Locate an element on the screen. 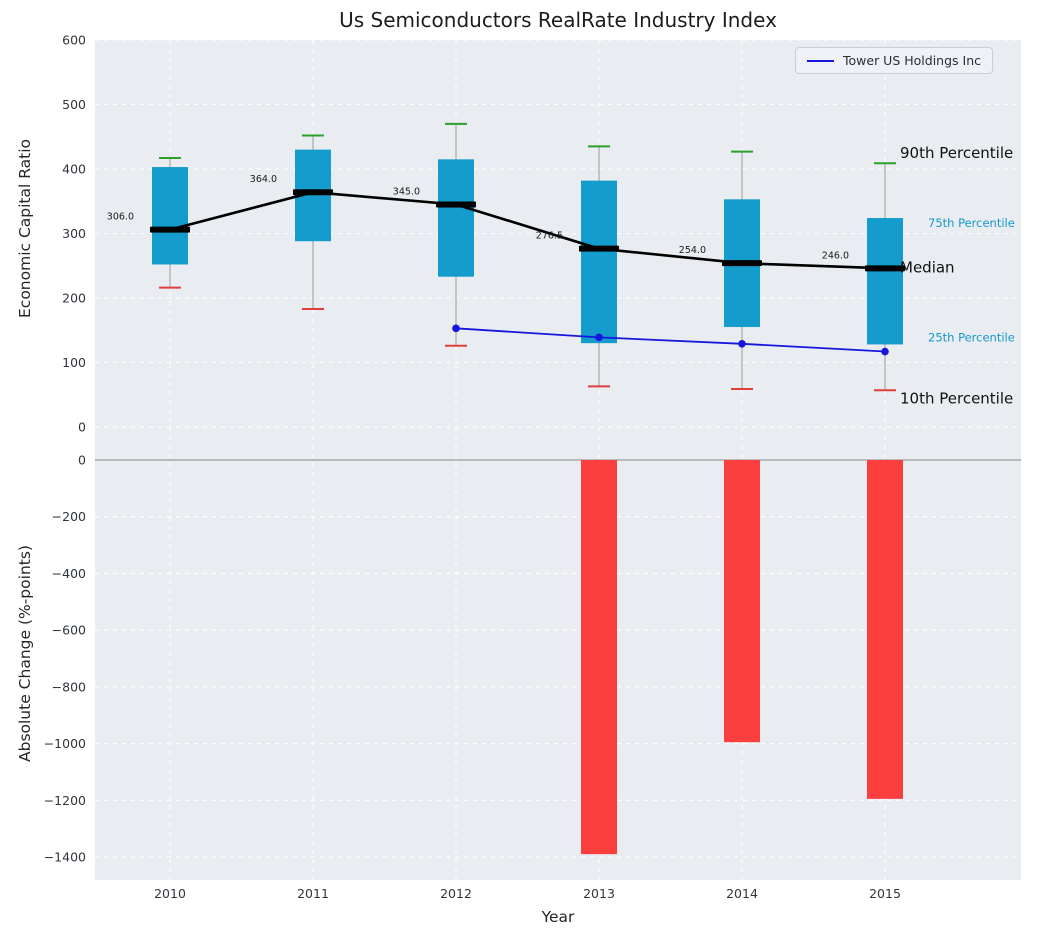  median-marker-2011 is located at coordinates (313, 192).